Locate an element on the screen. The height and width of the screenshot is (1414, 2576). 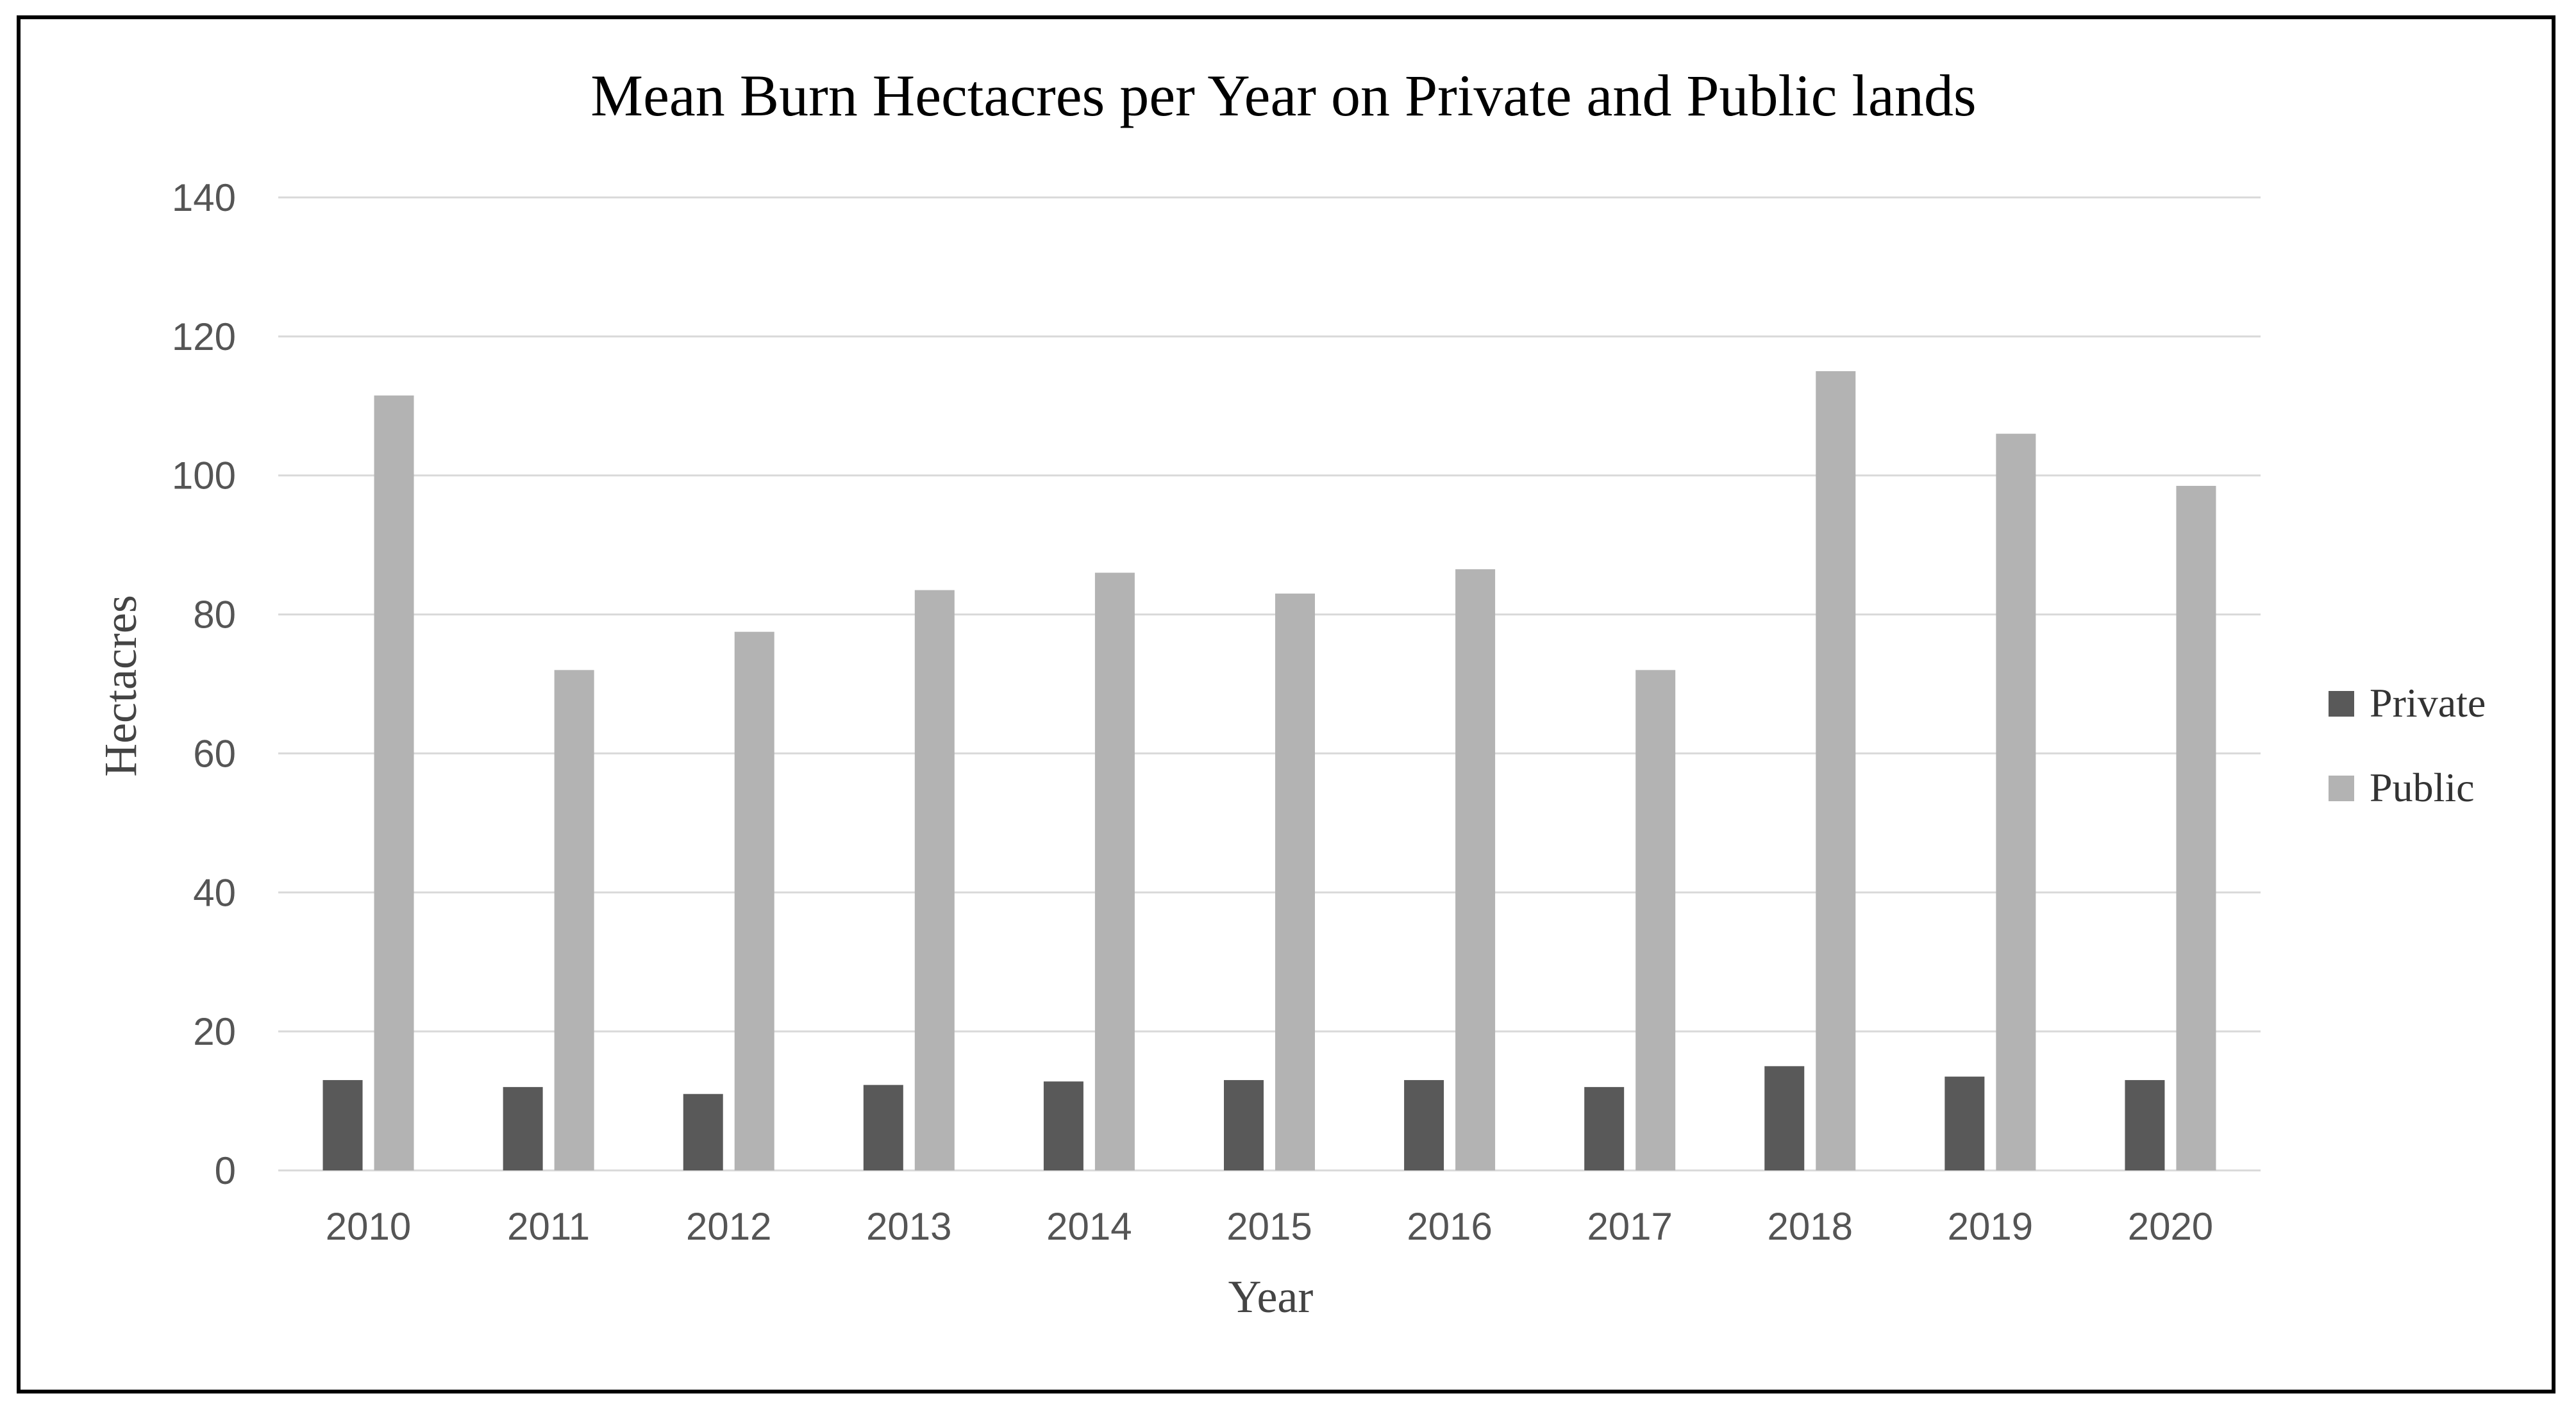
y-tick-label: 120 is located at coordinates (204, 336).